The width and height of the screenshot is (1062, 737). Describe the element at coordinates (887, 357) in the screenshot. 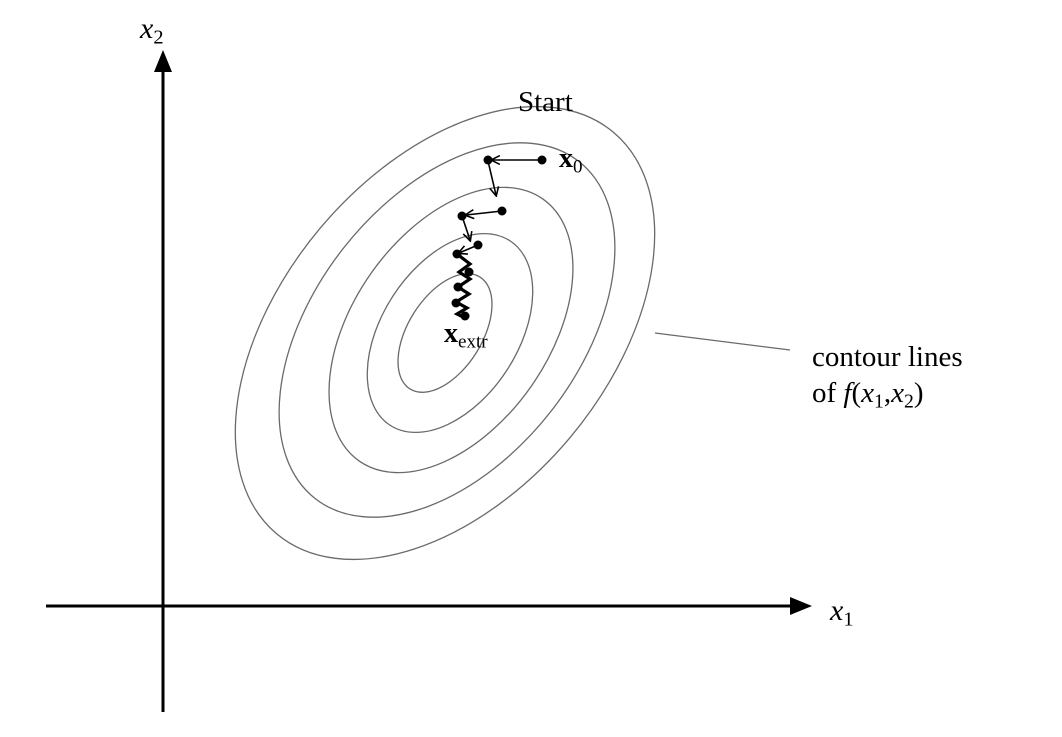

I see `contour-label-line1: contour lines` at that location.